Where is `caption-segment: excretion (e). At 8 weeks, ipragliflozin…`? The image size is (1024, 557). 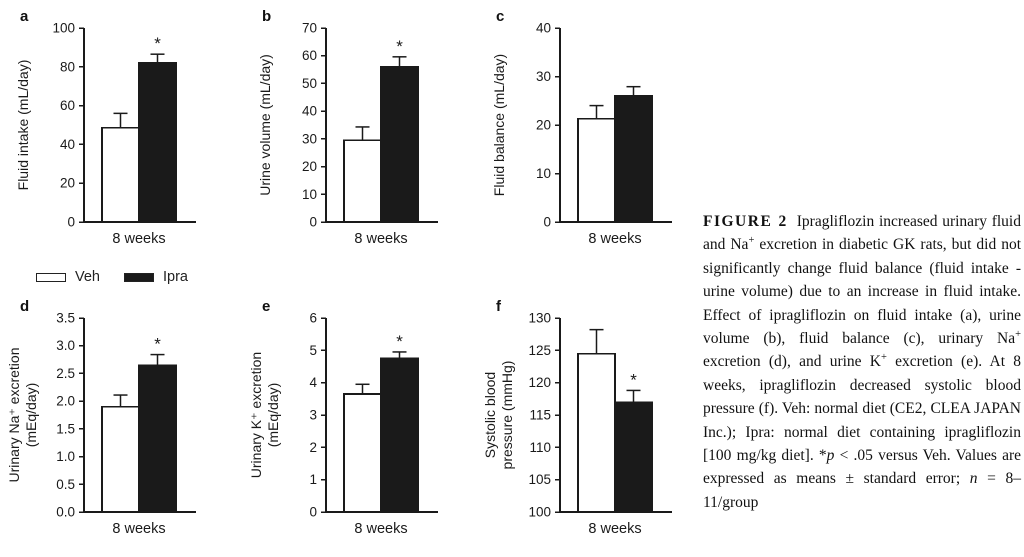 caption-segment: excretion (e). At 8 weeks, ipragliflozin… is located at coordinates (862, 409).